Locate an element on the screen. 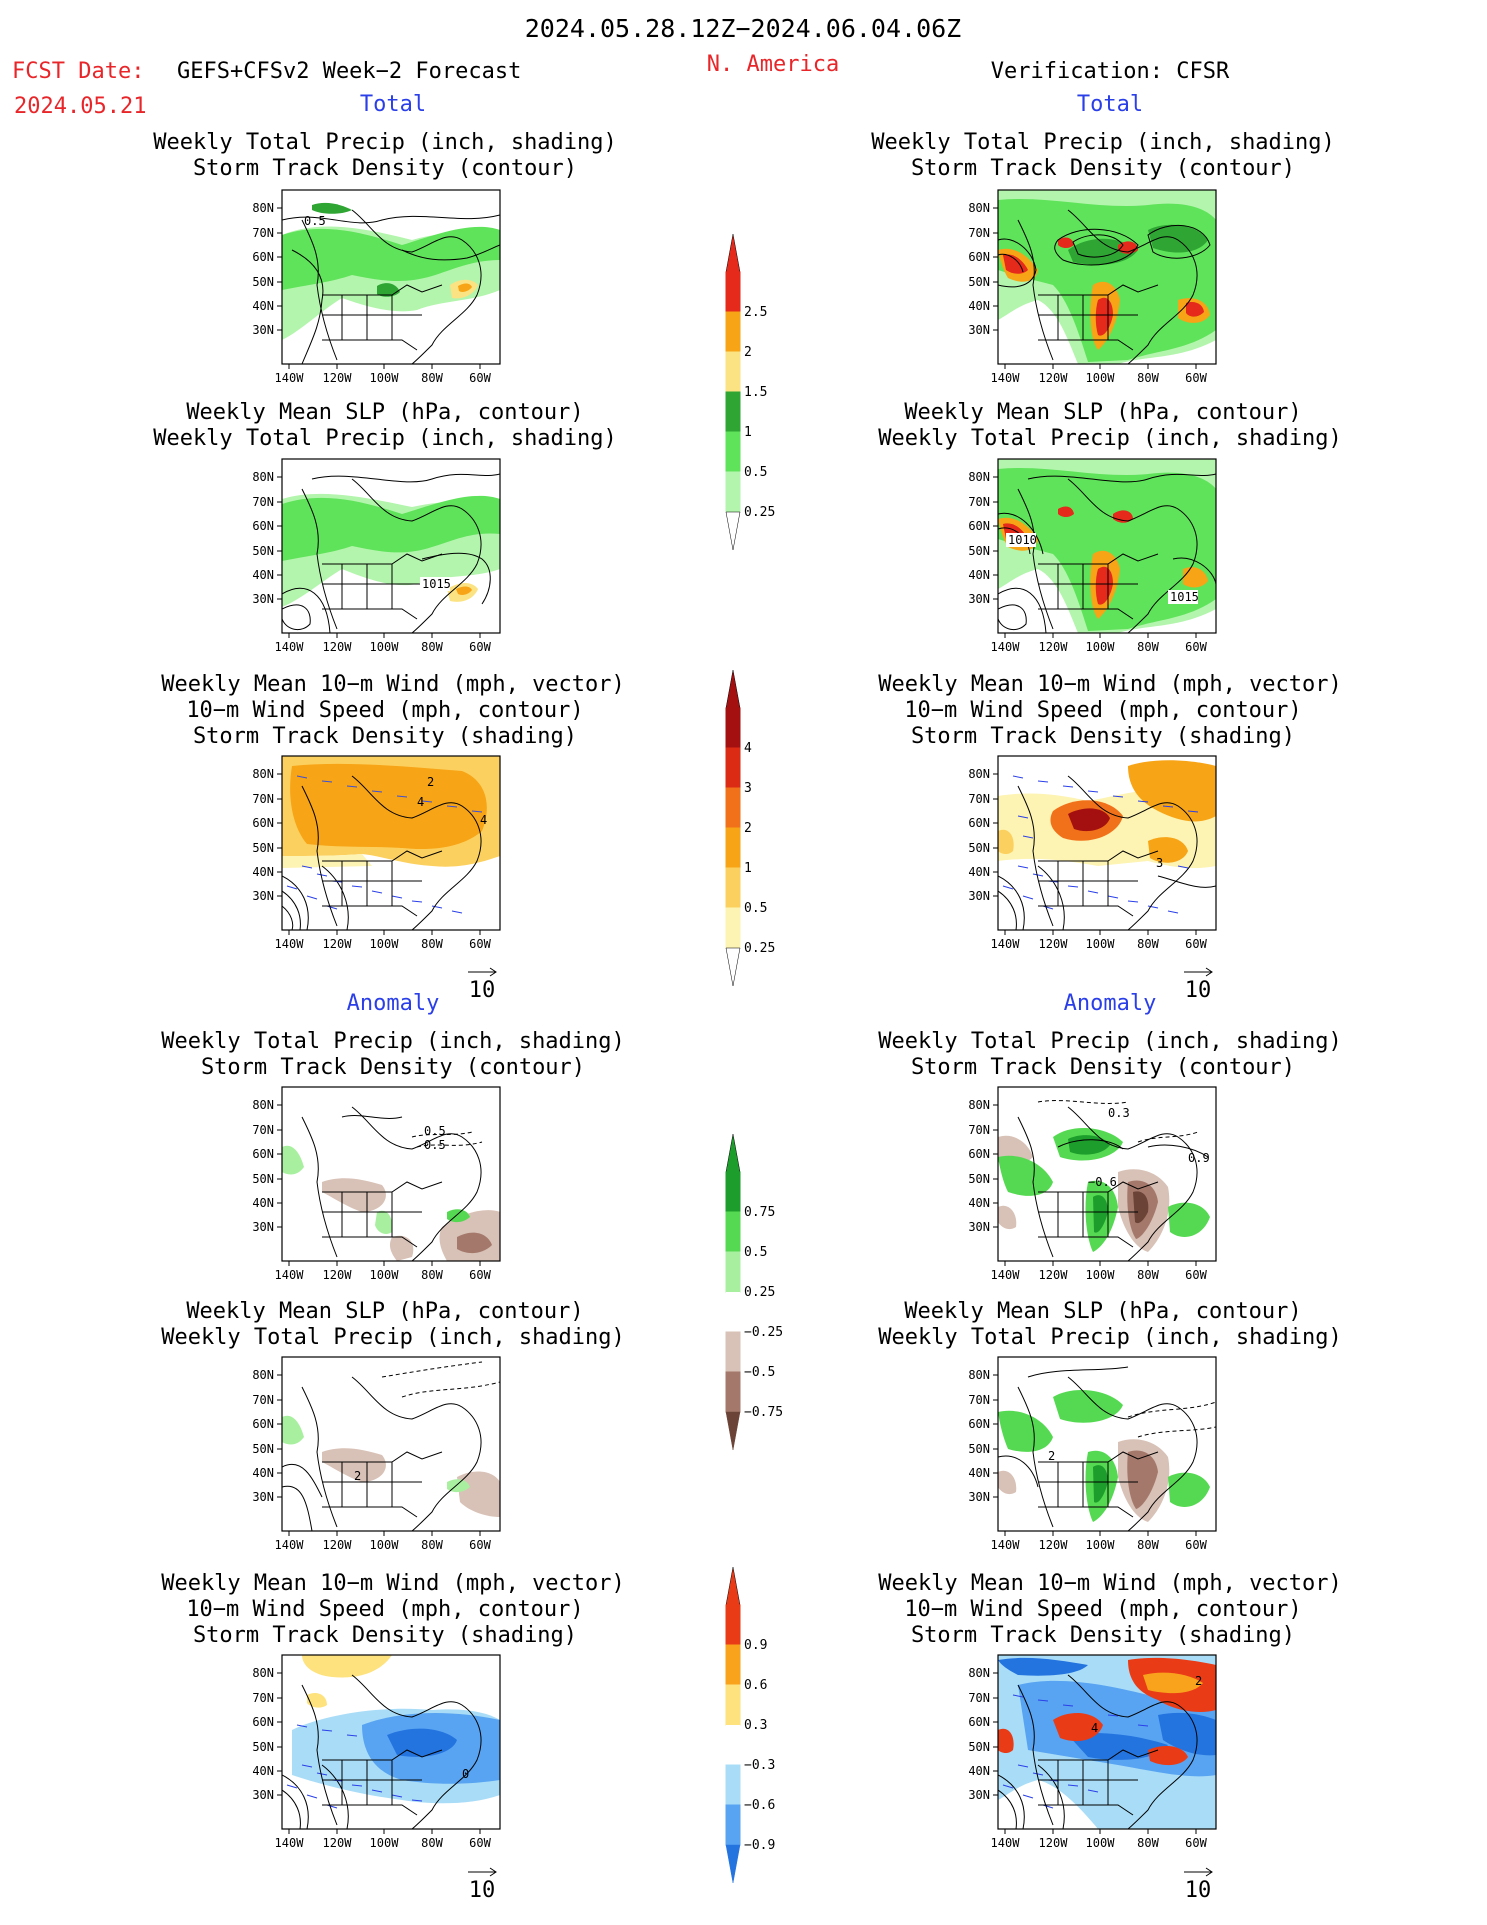 Image resolution: width=1487 pixels, height=1925 pixels. colorbar-label: −0.6 is located at coordinates (759, 1805).